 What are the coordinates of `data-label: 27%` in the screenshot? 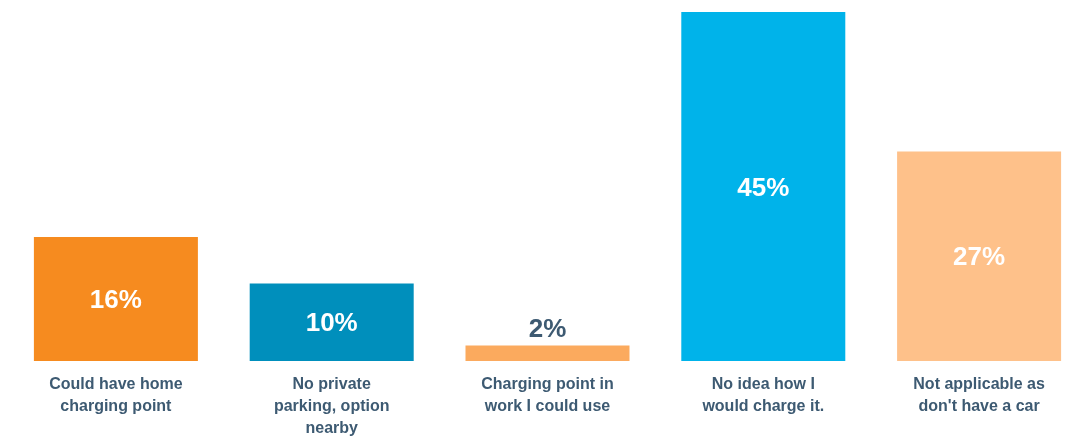 It's located at (979, 256).